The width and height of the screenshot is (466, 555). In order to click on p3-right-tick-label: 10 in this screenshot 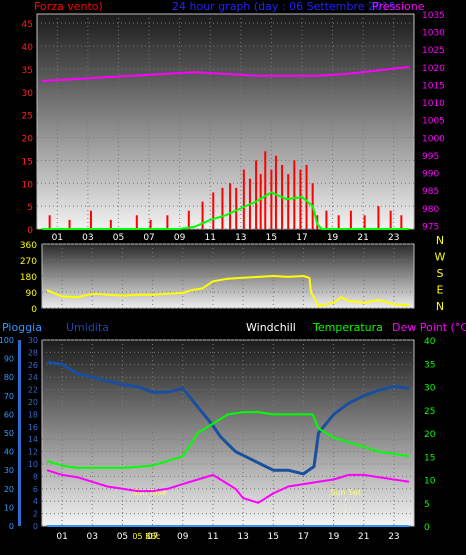, I will do `click(430, 482)`.